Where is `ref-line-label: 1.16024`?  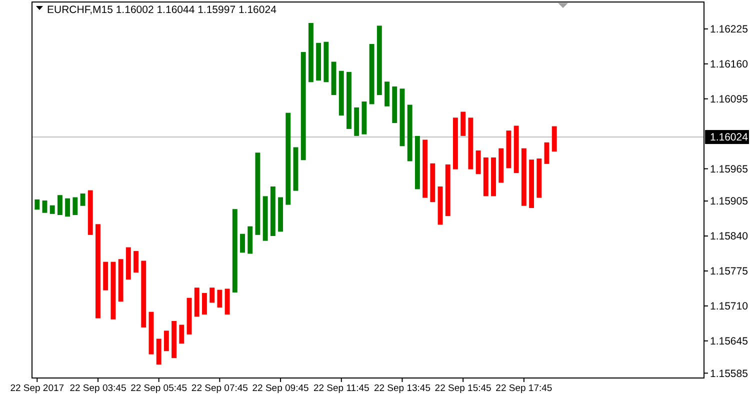
ref-line-label: 1.16024 is located at coordinates (729, 138).